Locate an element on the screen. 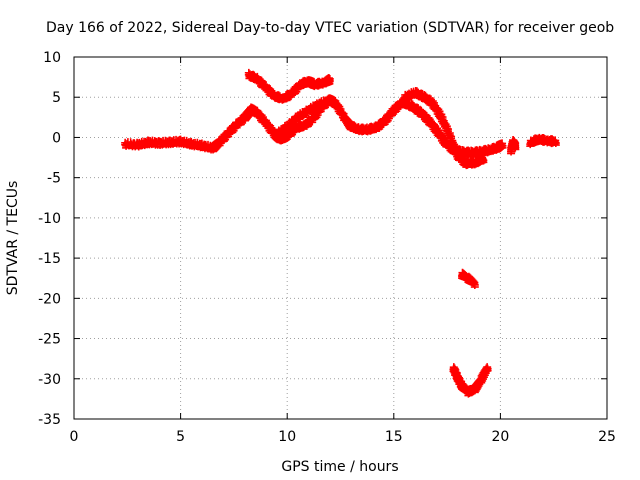  series-track-b is located at coordinates (289, 86).